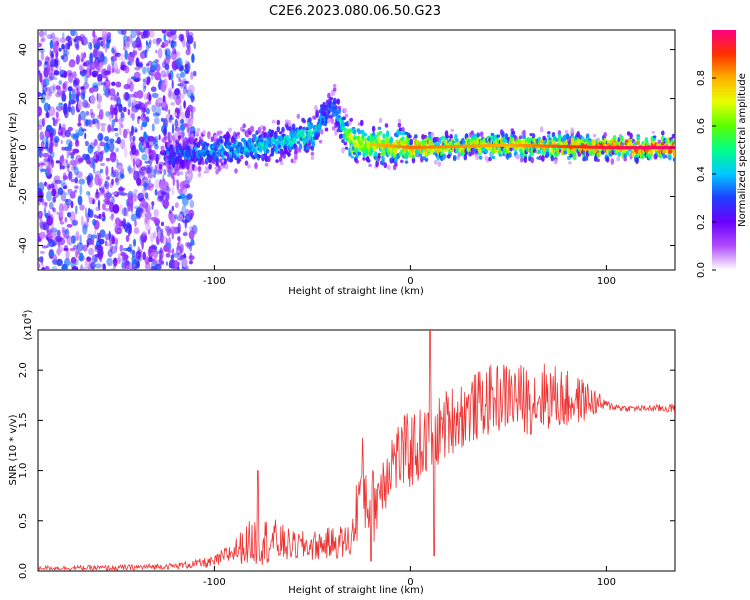 The image size is (750, 600). I want to click on heatmap-x-tick-label: 0, so click(410, 281).